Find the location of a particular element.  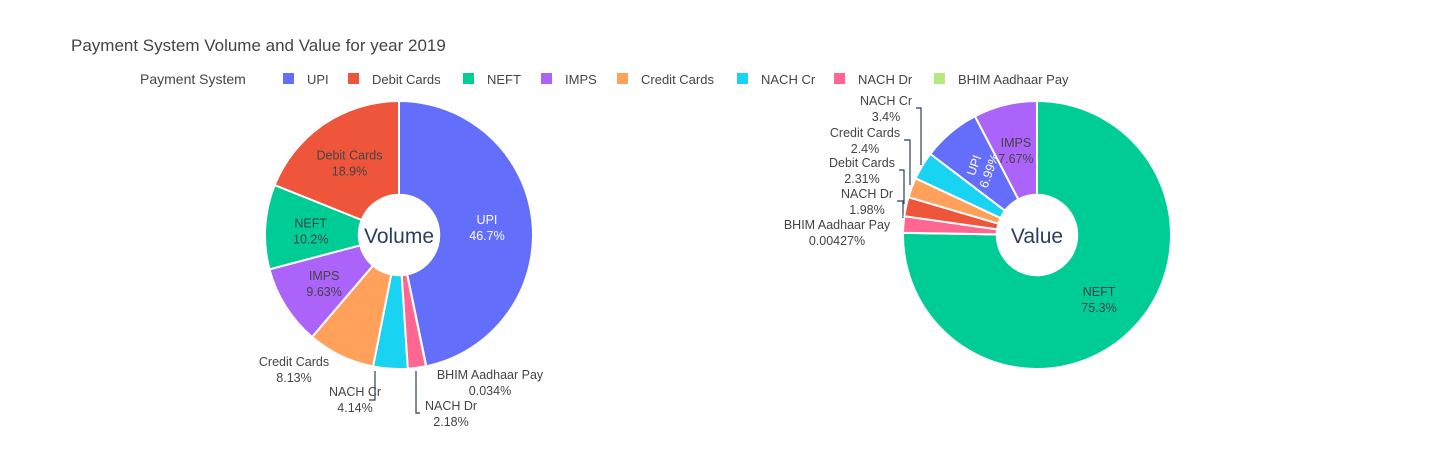

slice-percent: 7.67% is located at coordinates (1015, 159).